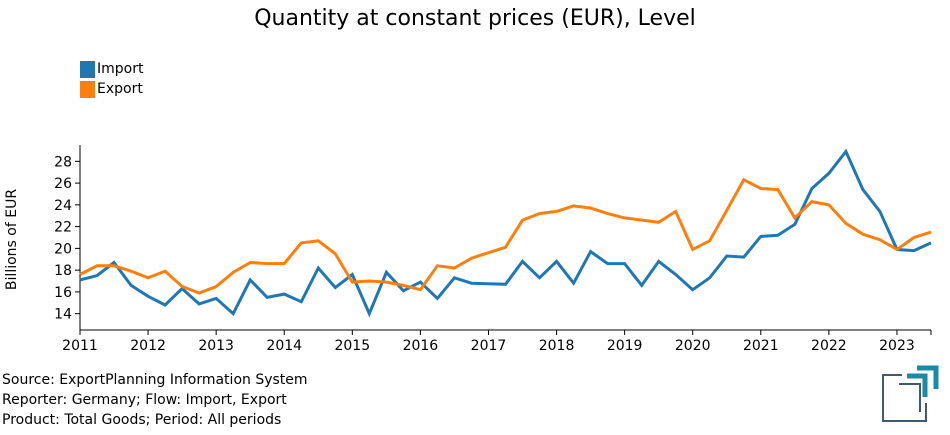 Image resolution: width=950 pixels, height=435 pixels. Describe the element at coordinates (63, 249) in the screenshot. I see `y-tick-label: 20` at that location.